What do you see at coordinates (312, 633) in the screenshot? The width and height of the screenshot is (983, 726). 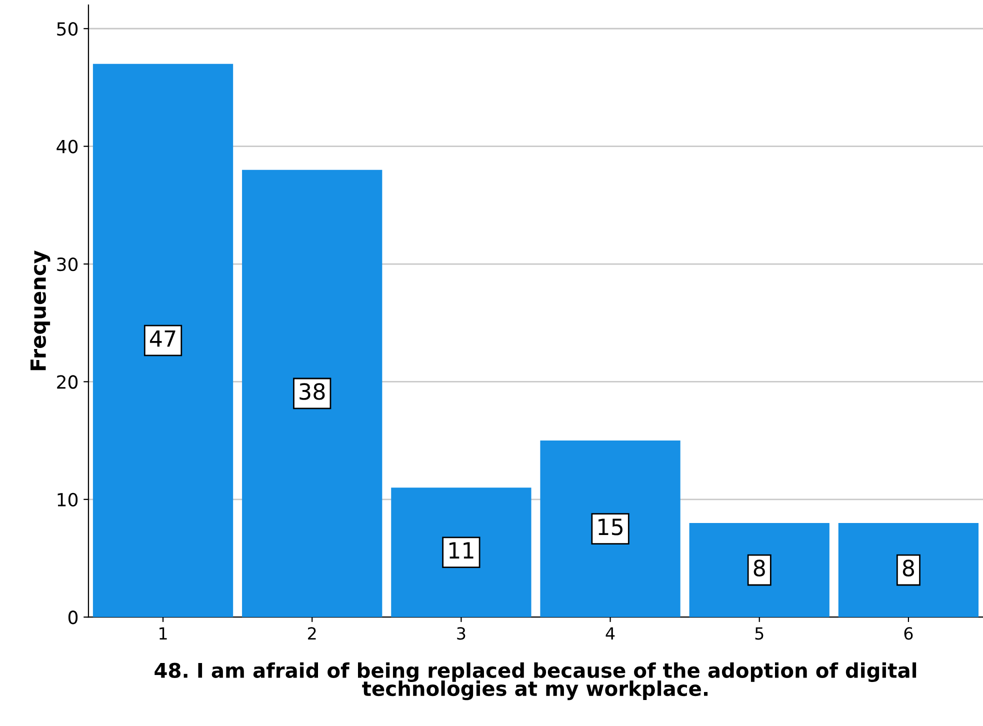 I see `x-tick-label: 2` at bounding box center [312, 633].